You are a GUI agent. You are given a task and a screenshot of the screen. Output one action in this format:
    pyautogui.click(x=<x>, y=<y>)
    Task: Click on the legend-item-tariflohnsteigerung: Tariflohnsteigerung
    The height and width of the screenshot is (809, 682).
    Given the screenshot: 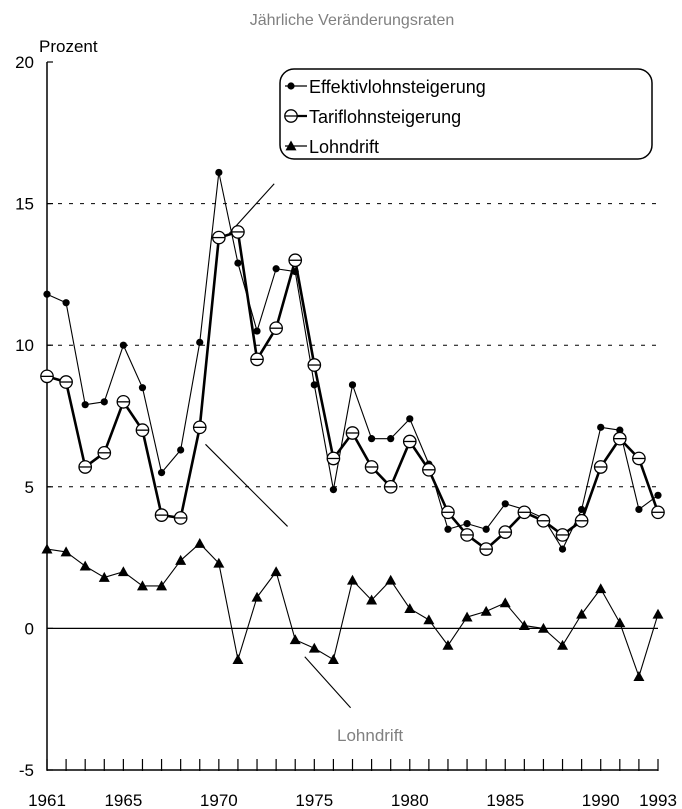 What is the action you would take?
    pyautogui.click(x=372, y=117)
    